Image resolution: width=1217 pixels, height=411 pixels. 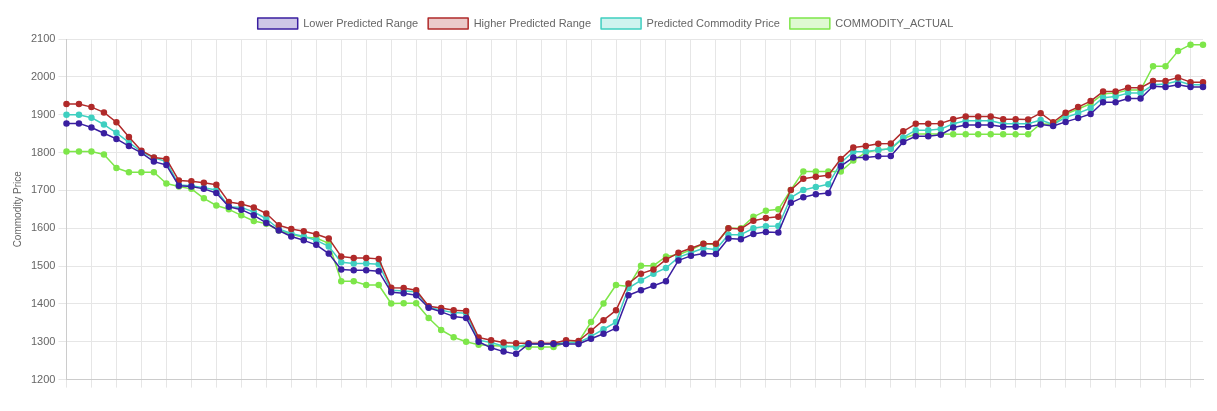 I want to click on y-axis-title: Commodity Price, so click(x=17, y=209).